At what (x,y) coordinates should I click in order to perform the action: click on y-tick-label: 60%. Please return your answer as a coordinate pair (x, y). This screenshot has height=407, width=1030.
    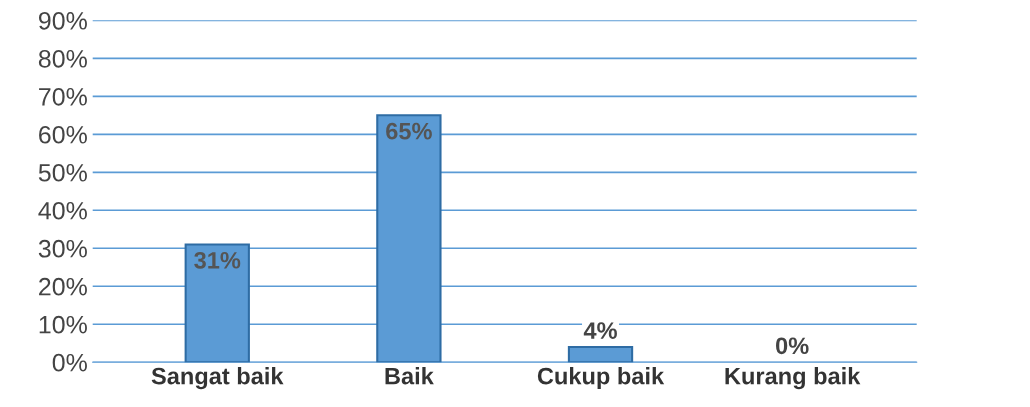
    Looking at the image, I should click on (63, 134).